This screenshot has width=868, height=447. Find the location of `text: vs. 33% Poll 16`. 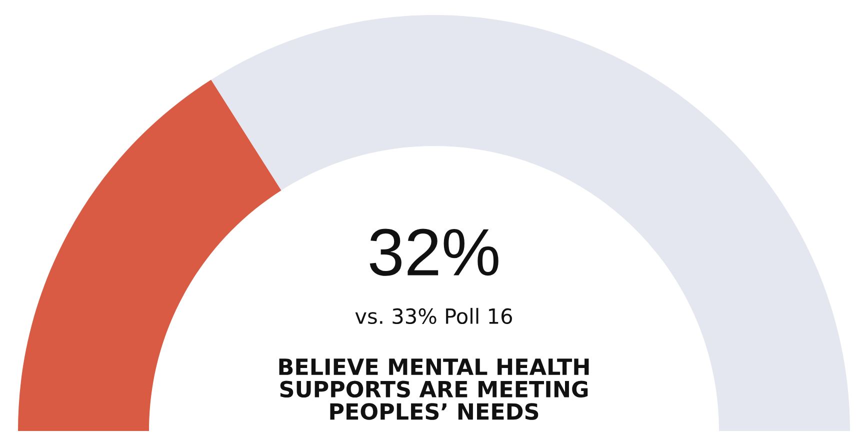

text: vs. 33% Poll 16 is located at coordinates (433, 316).